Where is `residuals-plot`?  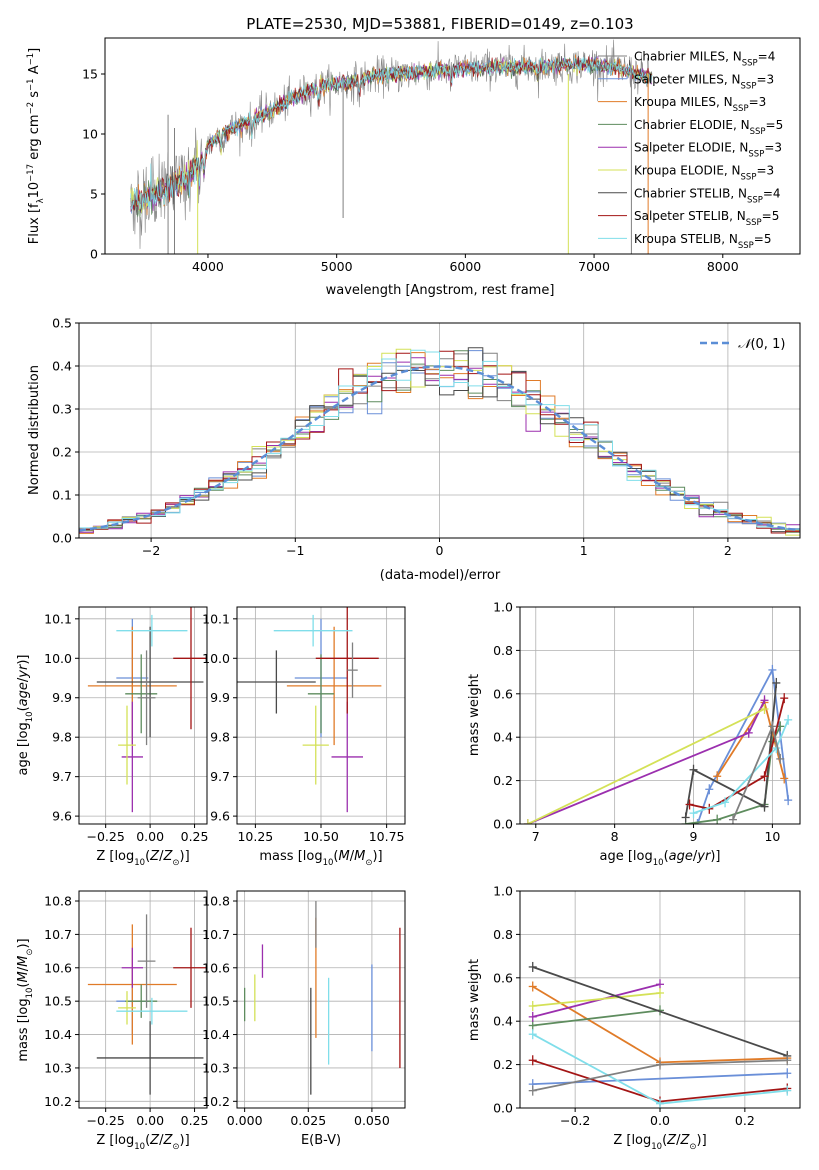
residuals-plot is located at coordinates (439, 442).